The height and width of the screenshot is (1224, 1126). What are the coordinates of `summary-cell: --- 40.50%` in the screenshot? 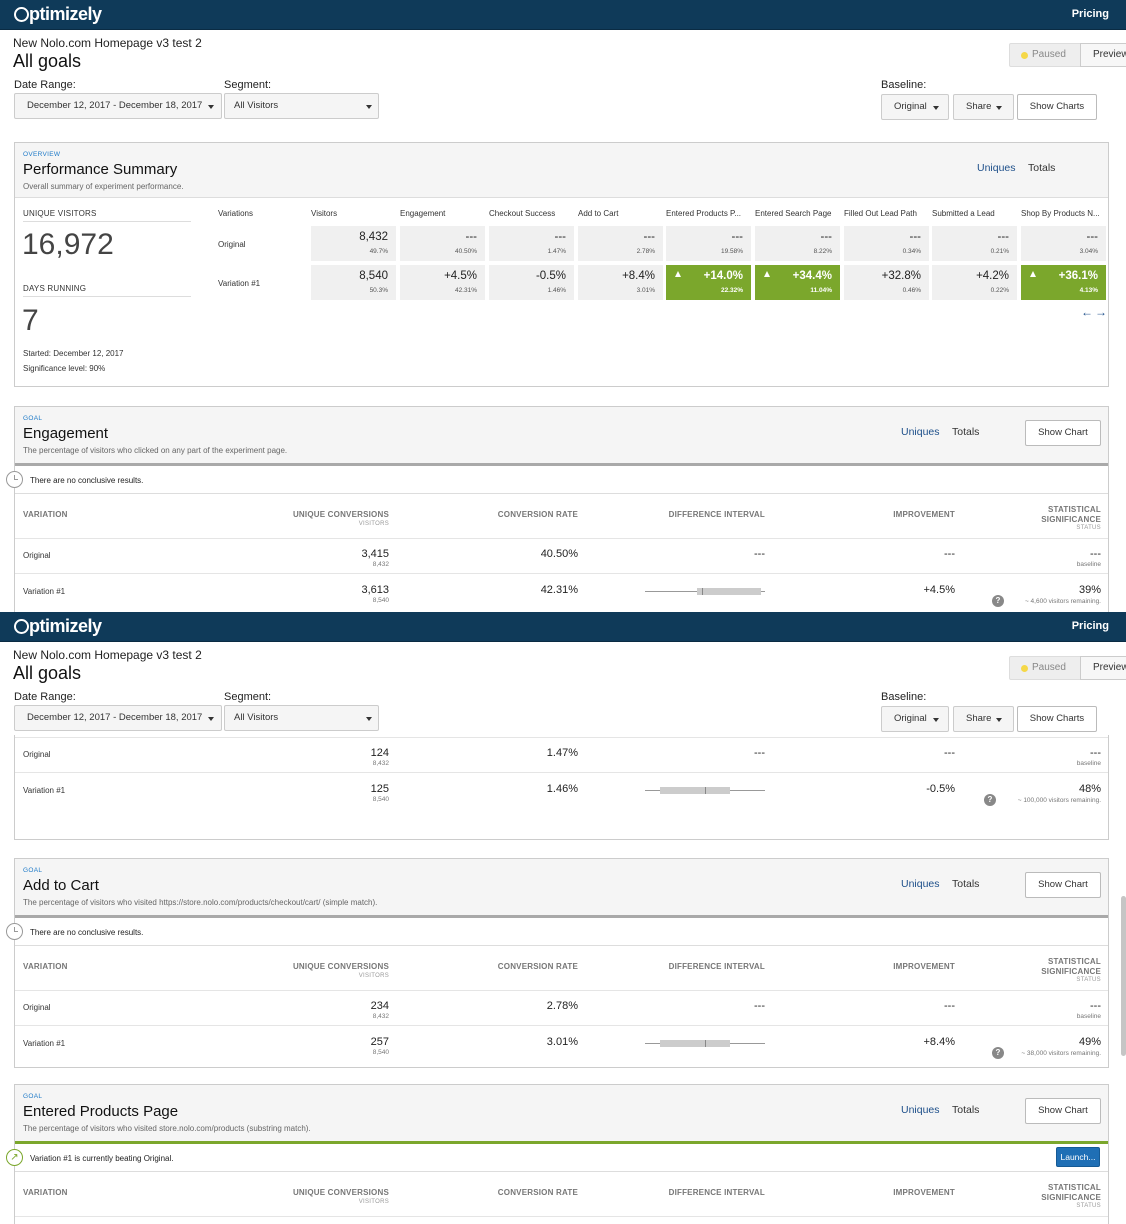 It's located at (442, 243).